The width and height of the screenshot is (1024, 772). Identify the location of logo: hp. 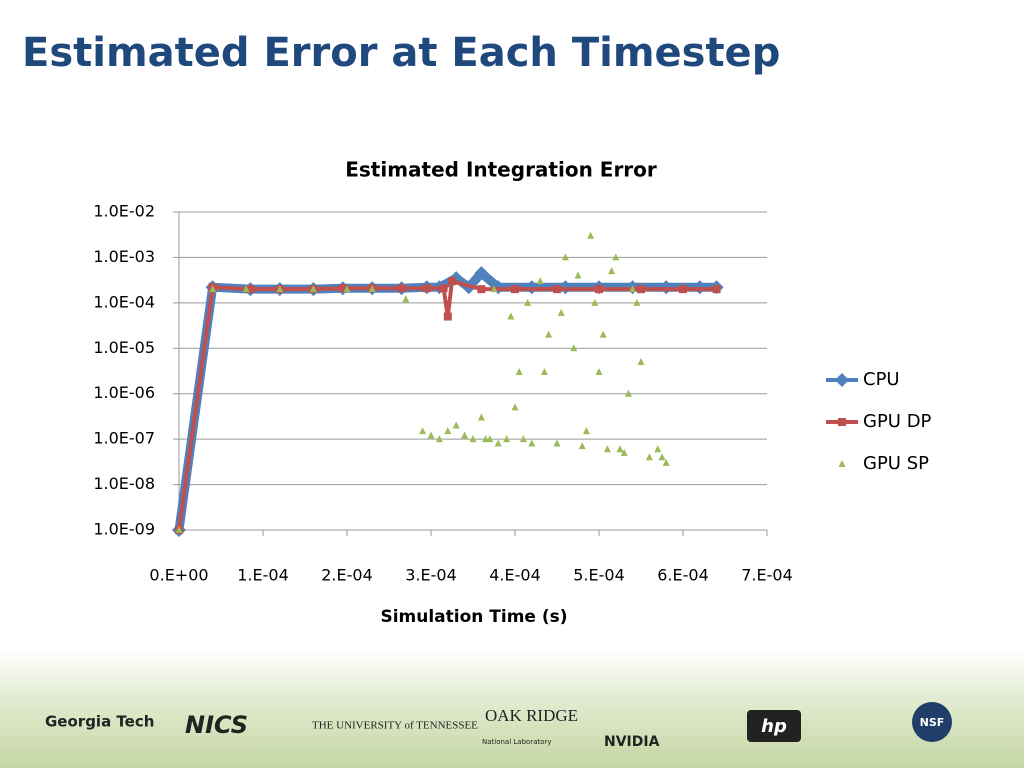
(774, 726).